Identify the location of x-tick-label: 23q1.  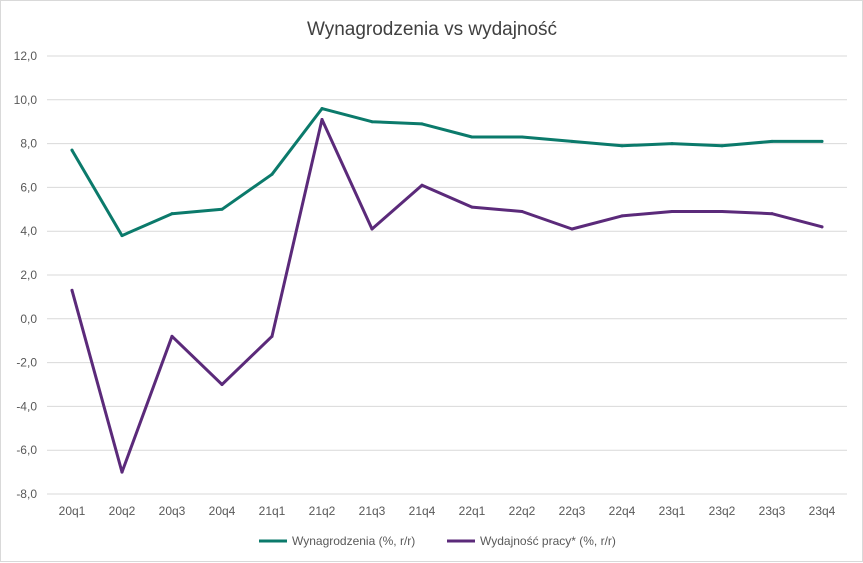
(672, 511).